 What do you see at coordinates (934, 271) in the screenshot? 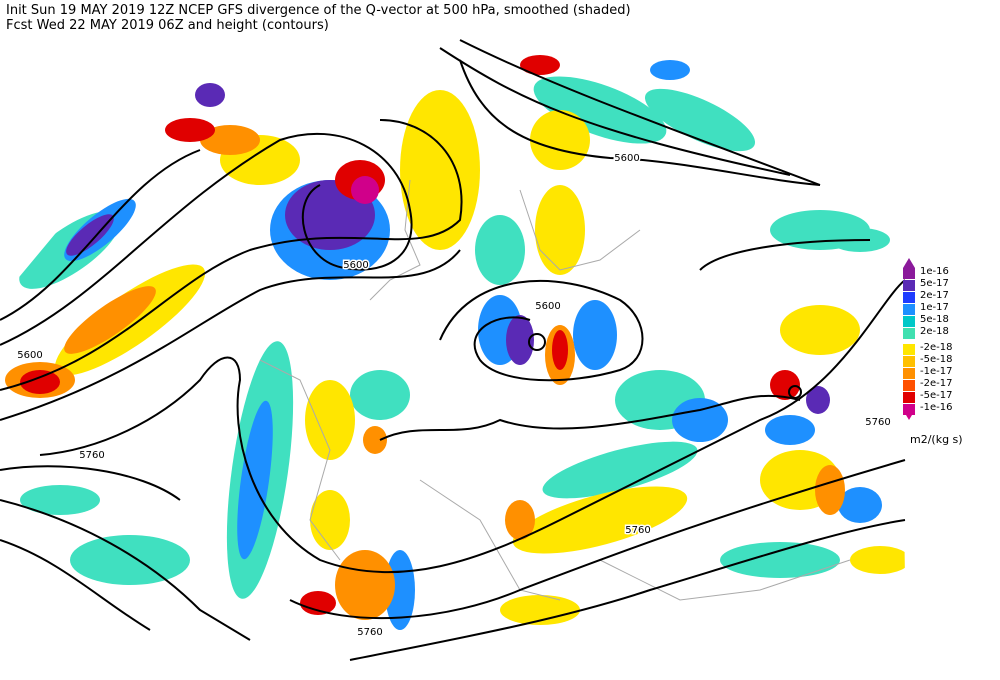
I see `colorbar-label: 1e-16` at bounding box center [934, 271].